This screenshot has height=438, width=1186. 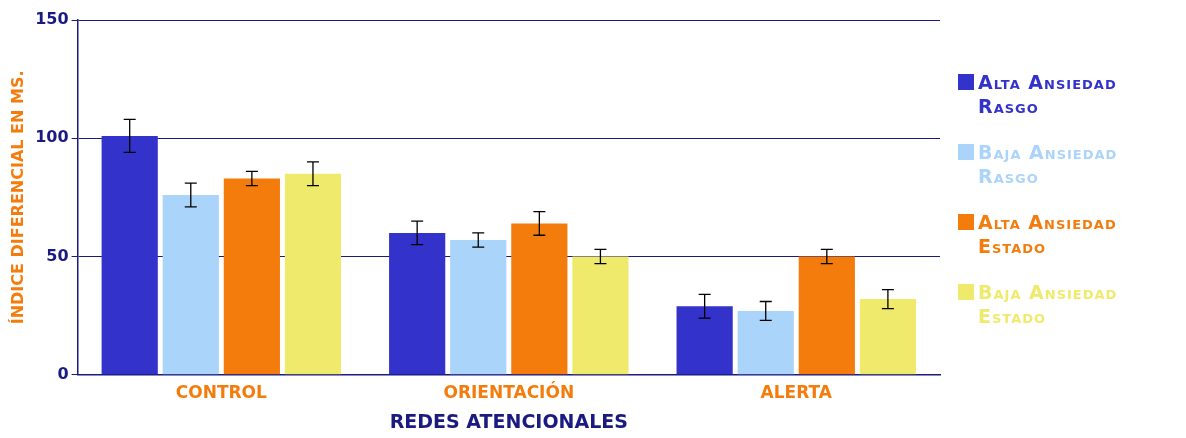 I want to click on legend-label: Alta Ansiedad Rasgo, so click(x=1048, y=94).